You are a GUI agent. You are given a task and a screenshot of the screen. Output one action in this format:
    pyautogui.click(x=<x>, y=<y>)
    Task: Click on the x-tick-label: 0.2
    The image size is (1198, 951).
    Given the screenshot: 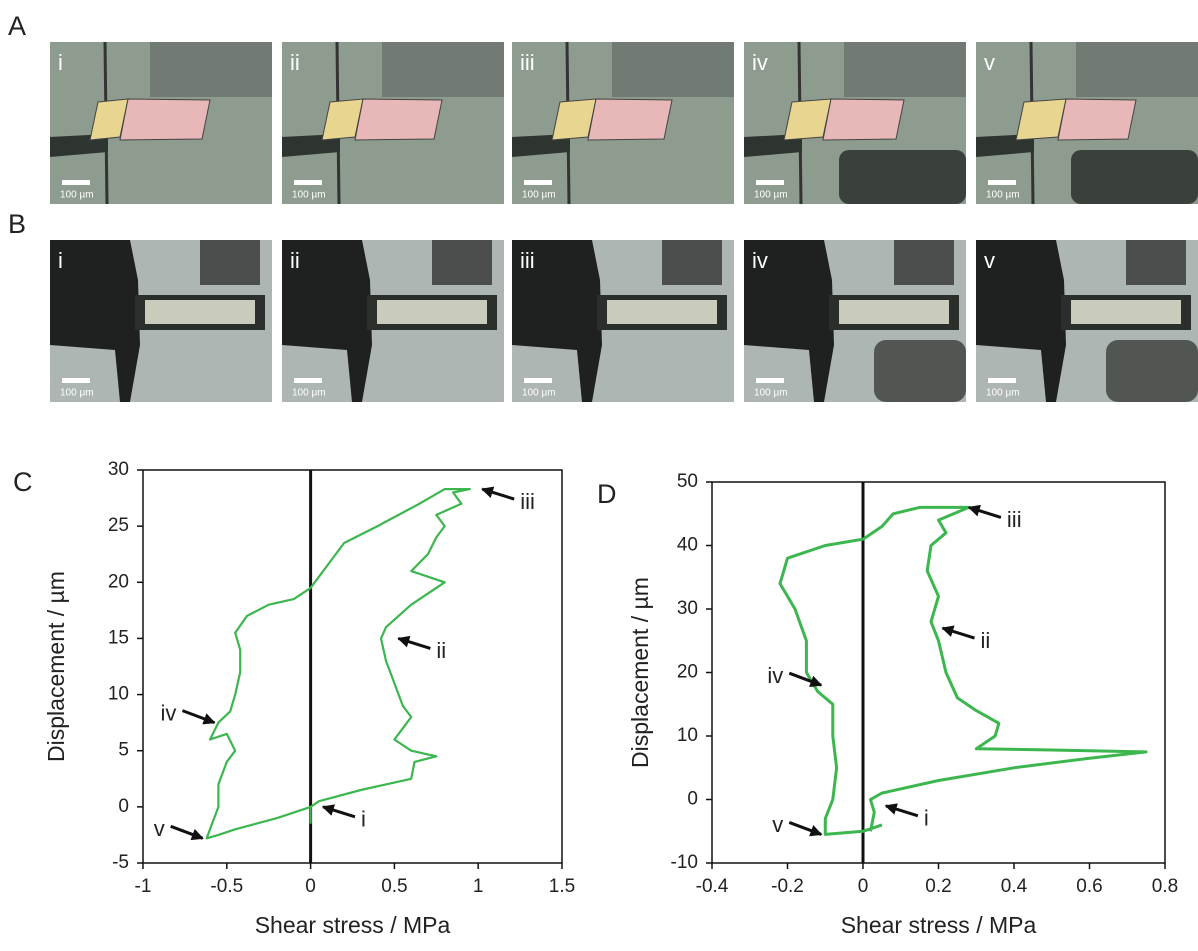 What is the action you would take?
    pyautogui.click(x=938, y=886)
    